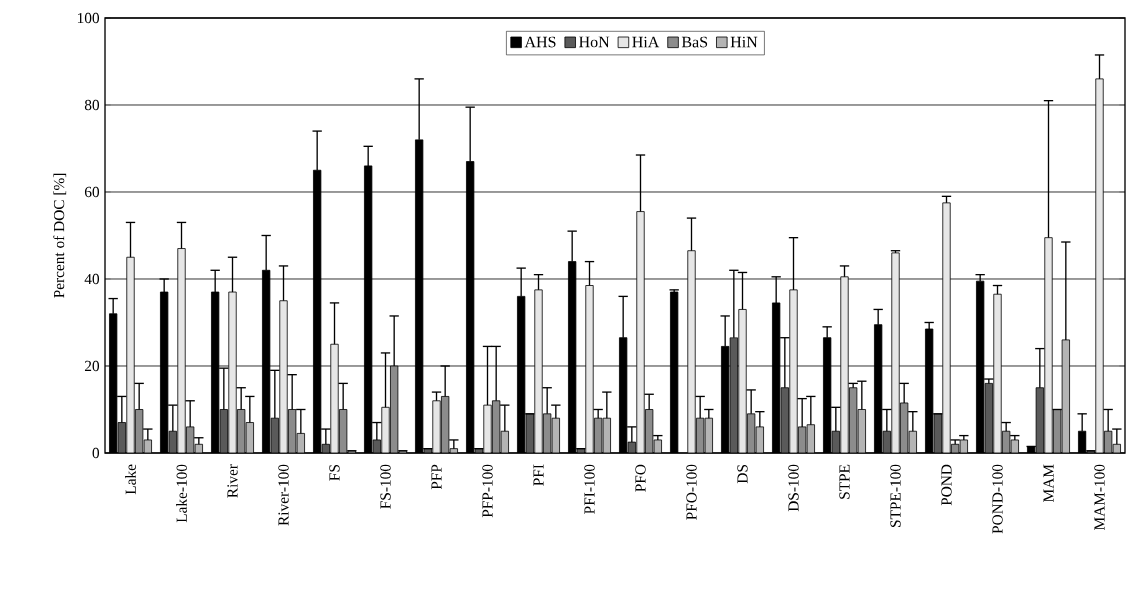  Describe the element at coordinates (538, 475) in the screenshot. I see `x-tick-label: PFI` at that location.